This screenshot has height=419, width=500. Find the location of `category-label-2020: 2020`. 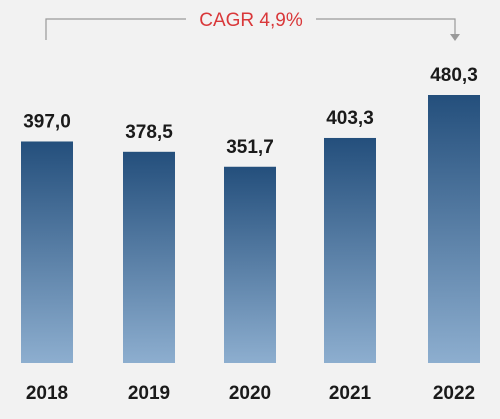

category-label-2020: 2020 is located at coordinates (250, 393).